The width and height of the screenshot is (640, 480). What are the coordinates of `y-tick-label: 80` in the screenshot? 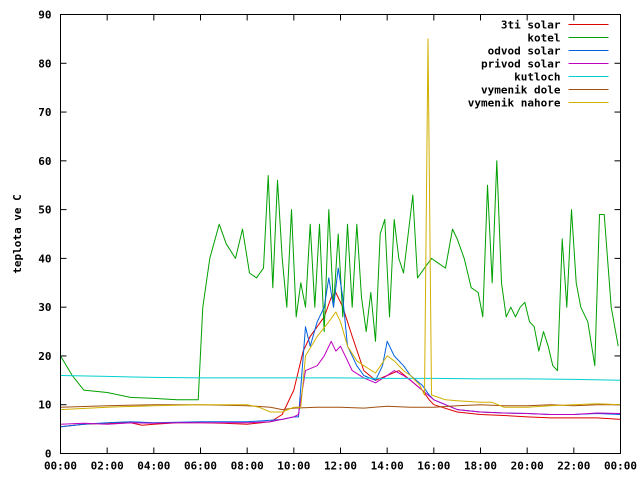 It's located at (44, 63).